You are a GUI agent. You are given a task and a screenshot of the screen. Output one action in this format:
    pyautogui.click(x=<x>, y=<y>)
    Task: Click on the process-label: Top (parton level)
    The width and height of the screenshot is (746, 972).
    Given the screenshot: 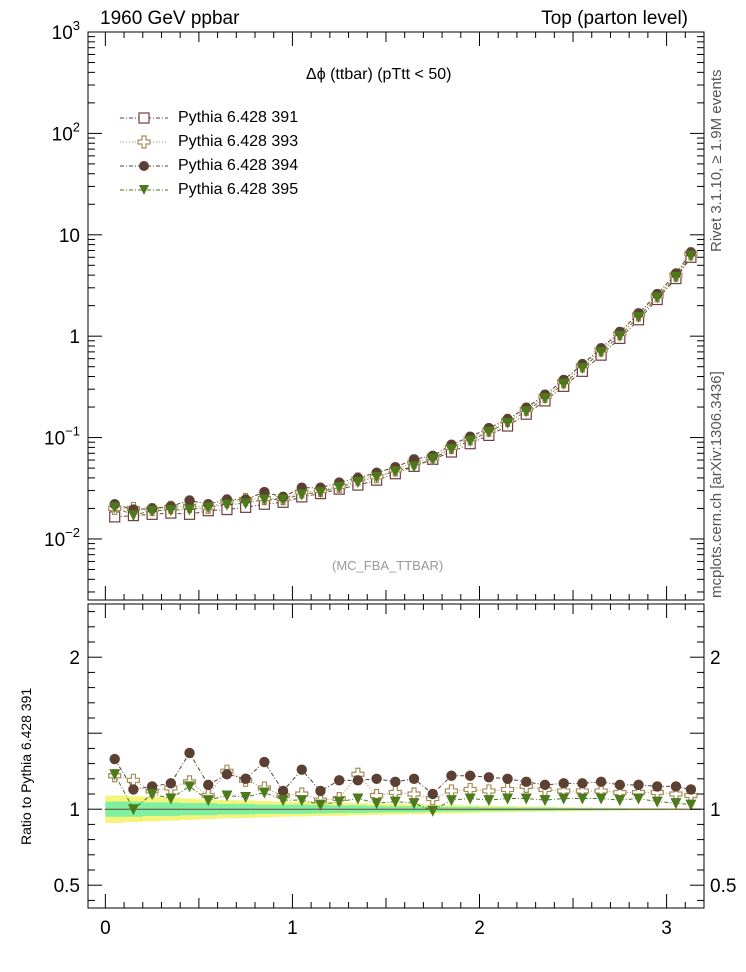 What is the action you would take?
    pyautogui.click(x=614, y=18)
    